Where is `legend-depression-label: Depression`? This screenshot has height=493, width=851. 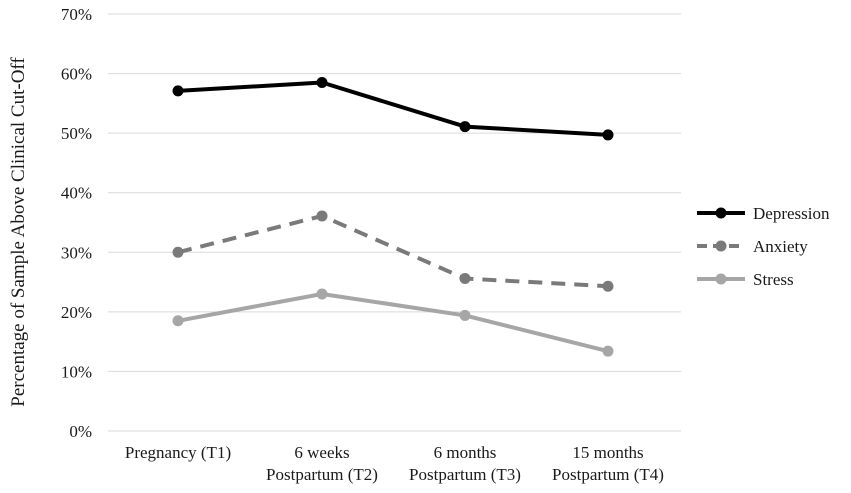
legend-depression-label: Depression is located at coordinates (791, 213).